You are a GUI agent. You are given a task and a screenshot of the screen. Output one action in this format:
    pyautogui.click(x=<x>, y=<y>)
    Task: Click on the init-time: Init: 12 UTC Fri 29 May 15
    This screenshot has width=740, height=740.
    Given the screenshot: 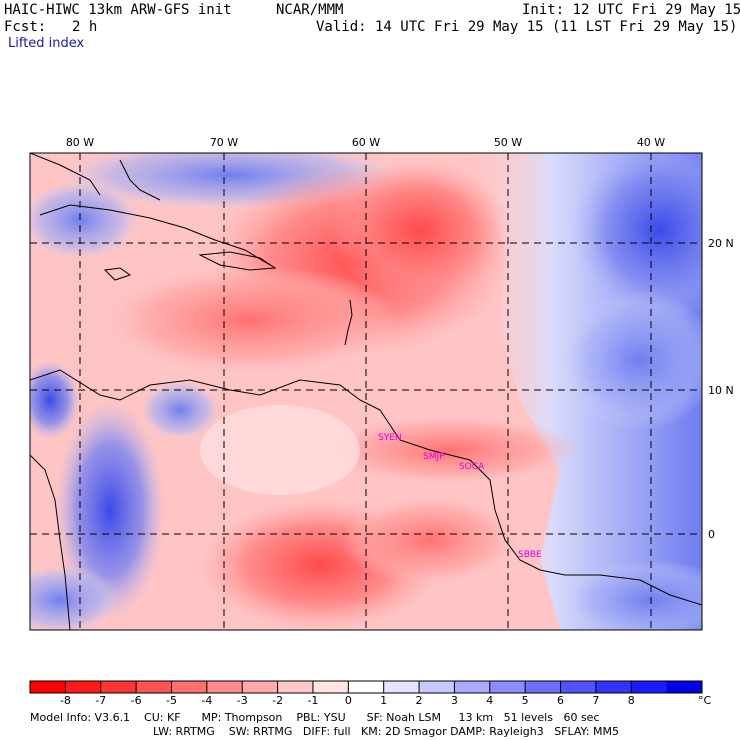 What is the action you would take?
    pyautogui.click(x=631, y=10)
    